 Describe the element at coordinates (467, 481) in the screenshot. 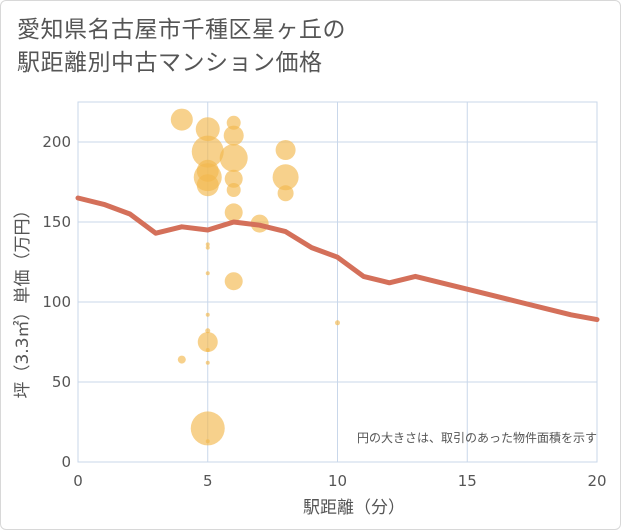

I see `x-tick-label-3: 15` at that location.